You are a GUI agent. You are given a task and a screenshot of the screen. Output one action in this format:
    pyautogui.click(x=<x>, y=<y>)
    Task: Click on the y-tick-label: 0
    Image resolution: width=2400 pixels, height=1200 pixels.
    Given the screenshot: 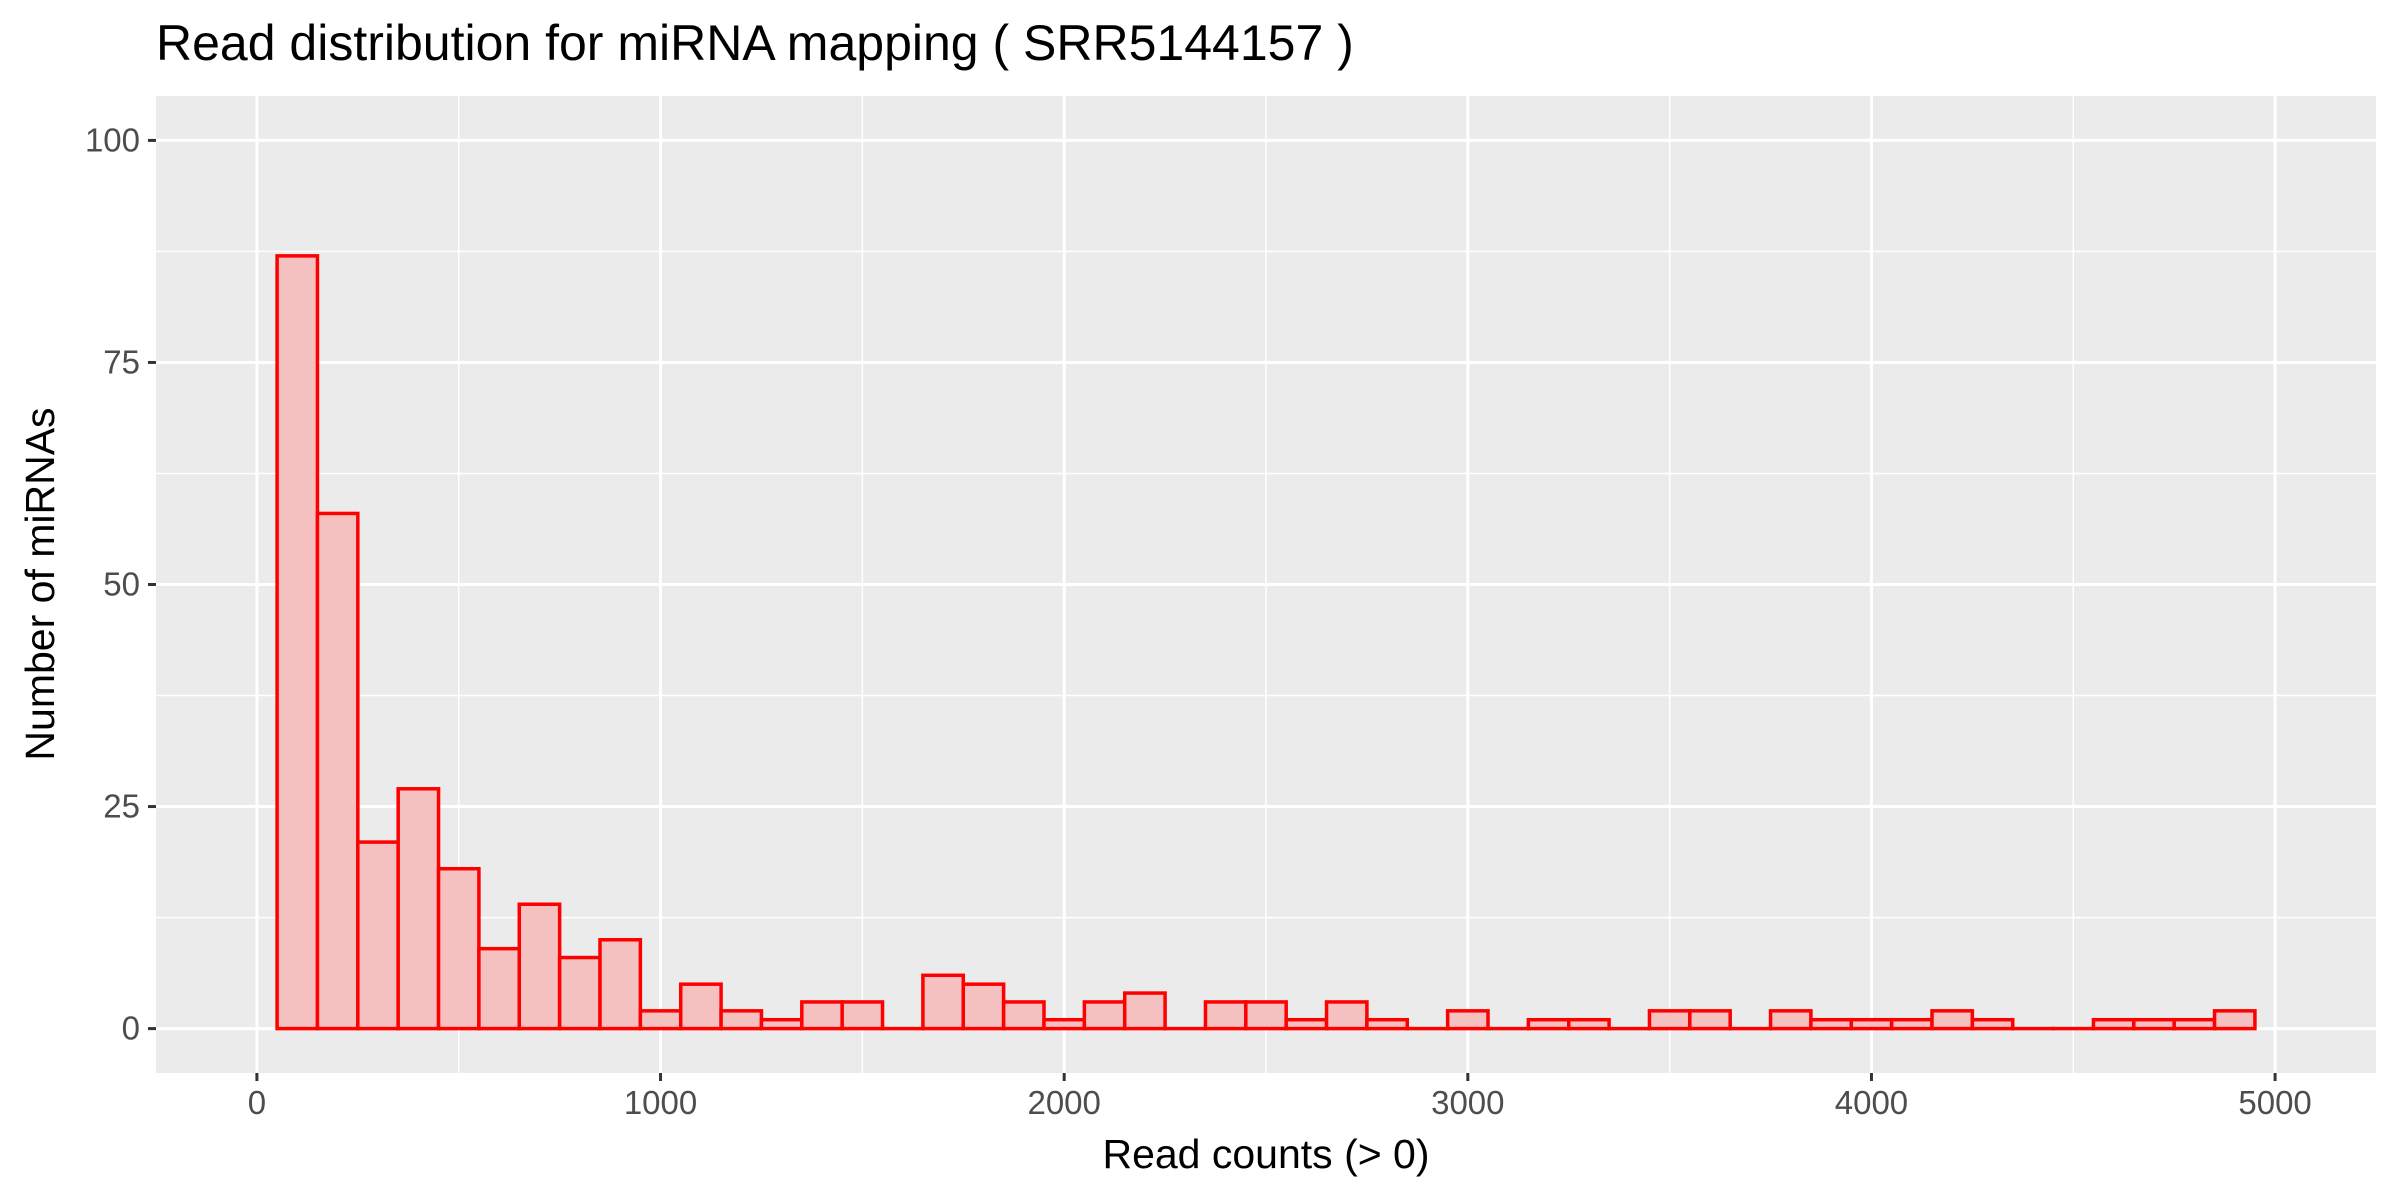 What is the action you would take?
    pyautogui.click(x=131, y=1028)
    